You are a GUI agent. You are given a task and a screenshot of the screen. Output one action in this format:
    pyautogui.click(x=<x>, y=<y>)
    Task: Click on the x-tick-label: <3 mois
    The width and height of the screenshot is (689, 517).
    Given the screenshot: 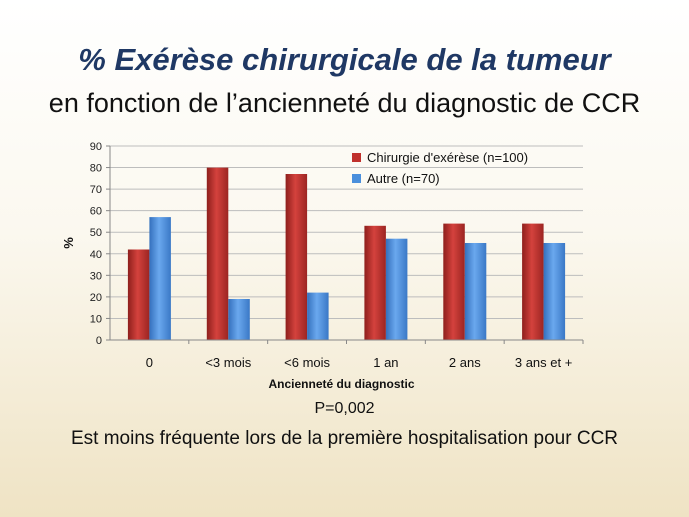 What is the action you would take?
    pyautogui.click(x=228, y=362)
    